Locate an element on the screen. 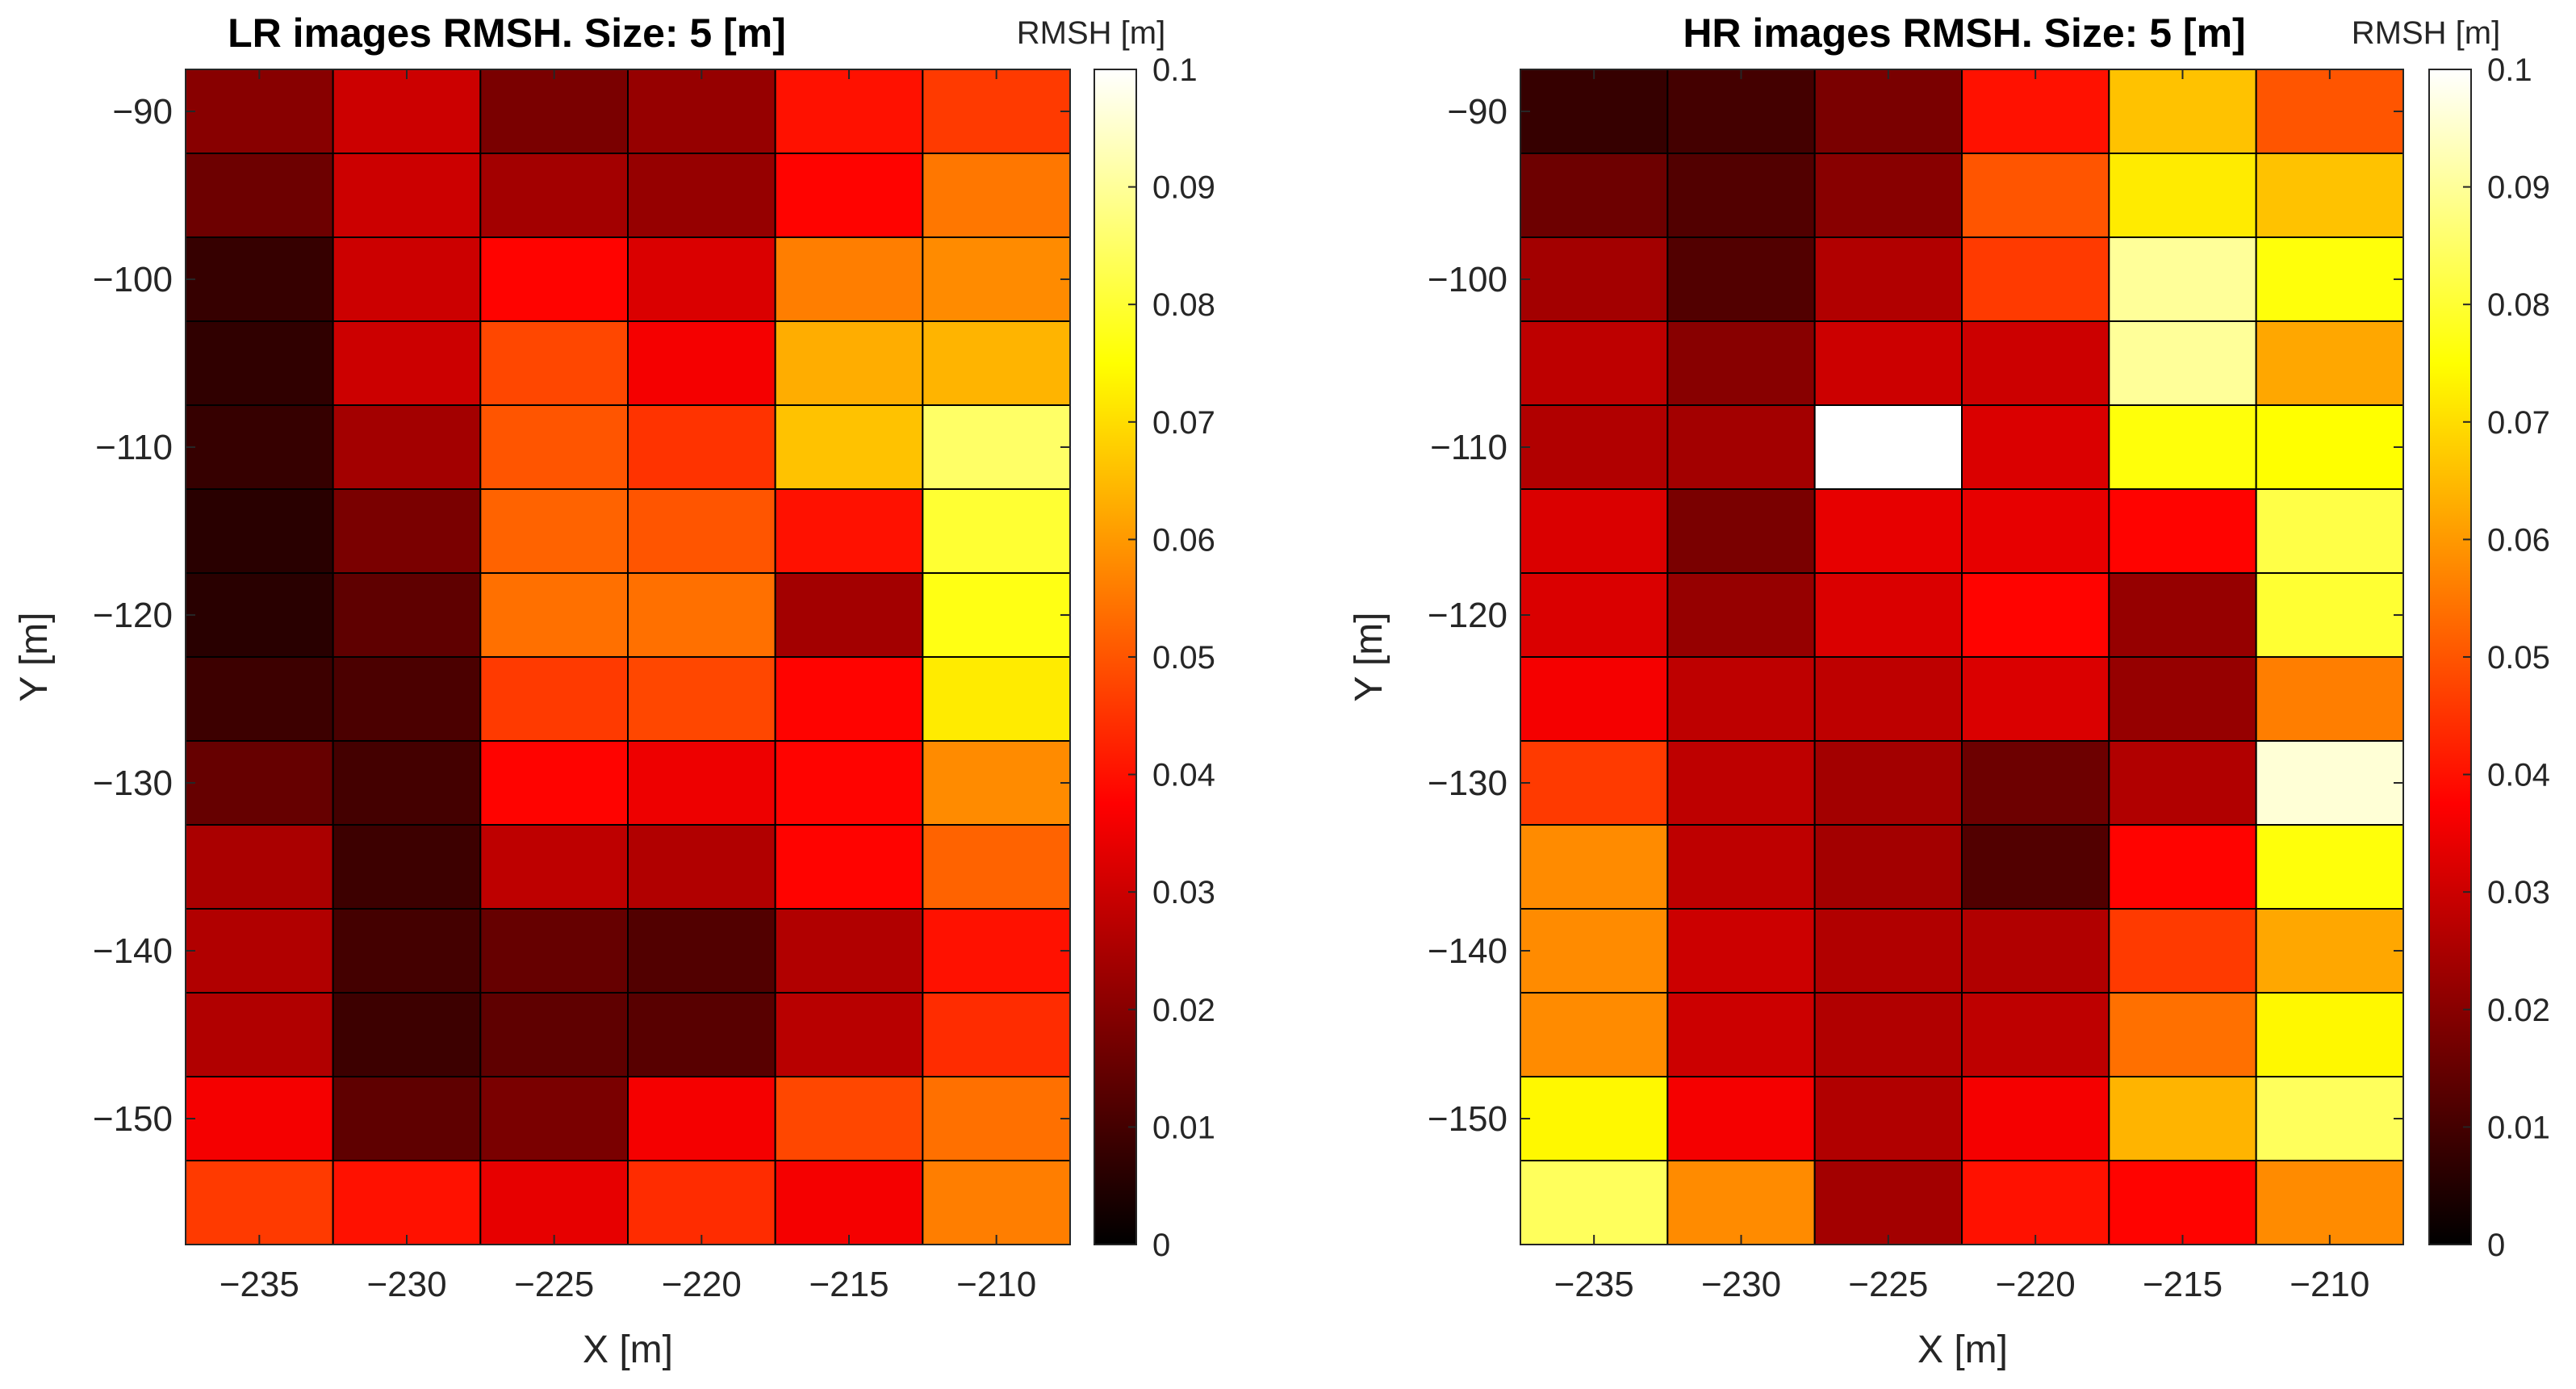 The height and width of the screenshot is (1389, 2576). colorbar-tick-label: 0.03 is located at coordinates (1183, 893).